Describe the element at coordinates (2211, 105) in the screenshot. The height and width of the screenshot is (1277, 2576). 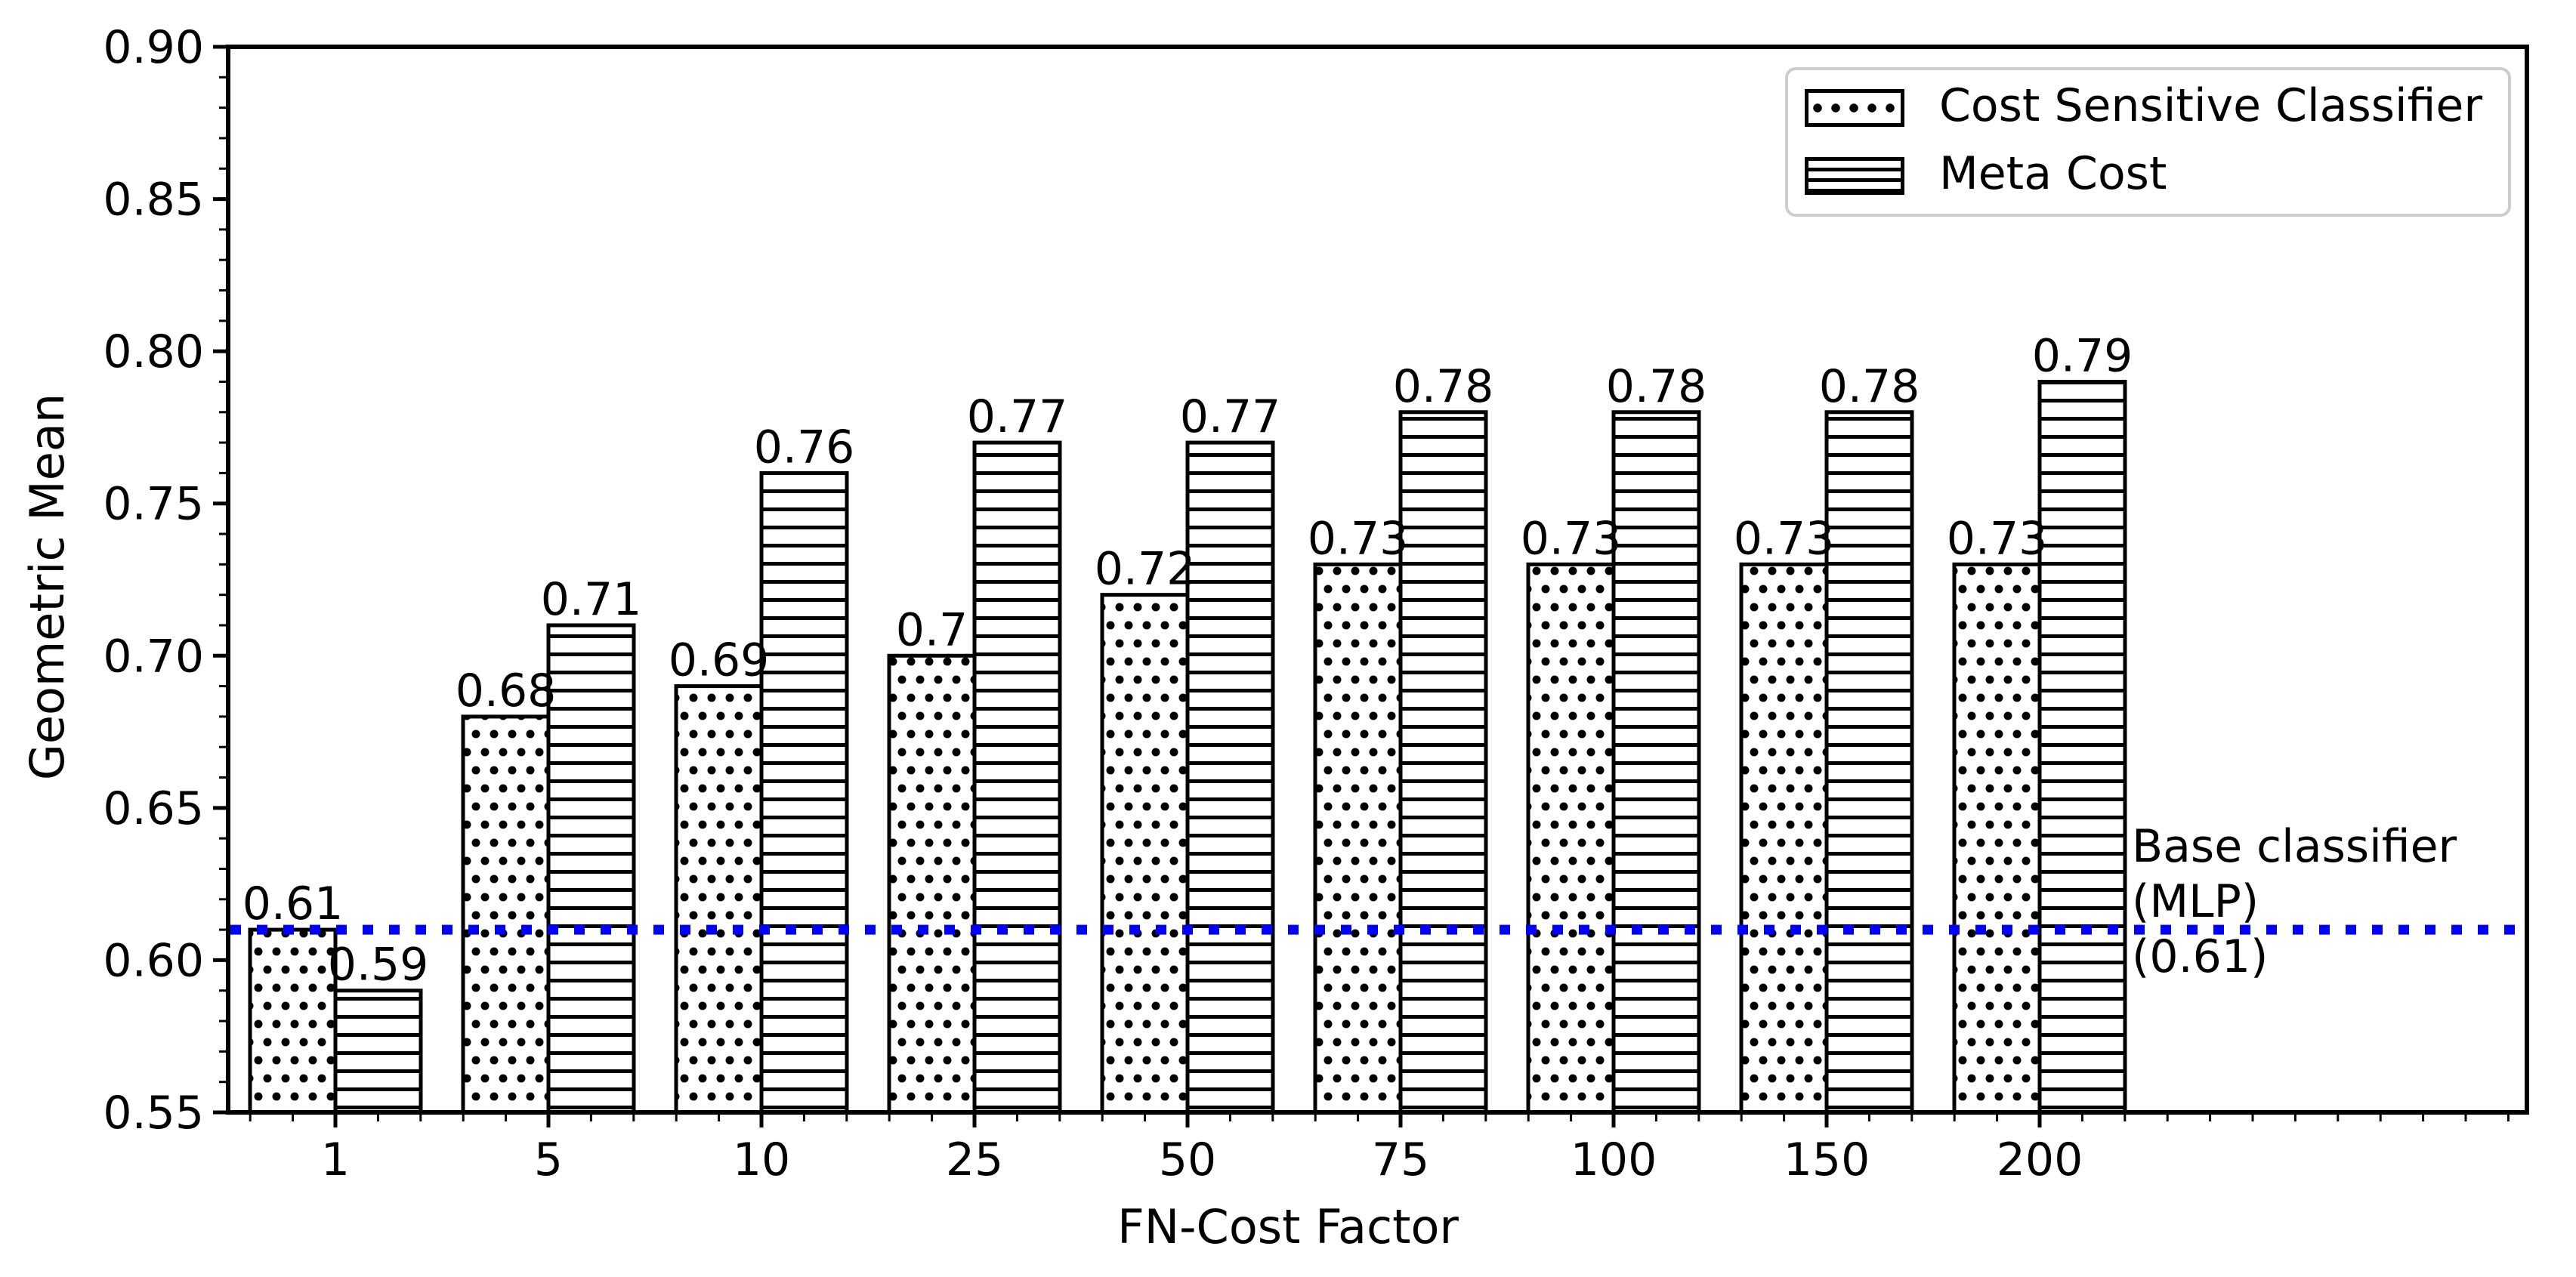
I see `legend-label: Cost Sensitive Classifier` at that location.